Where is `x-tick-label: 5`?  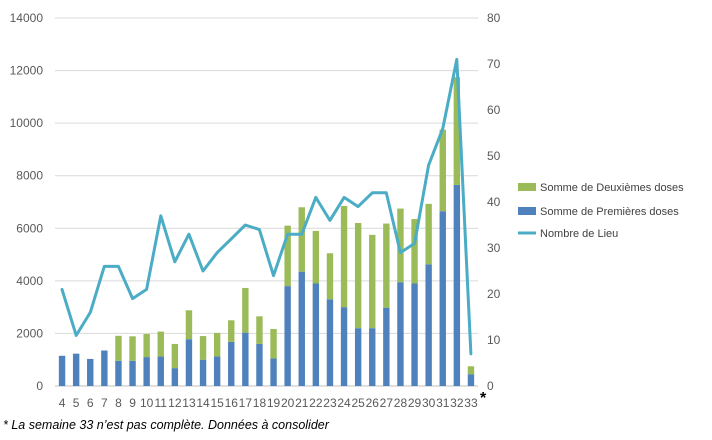 x-tick-label: 5 is located at coordinates (76, 403).